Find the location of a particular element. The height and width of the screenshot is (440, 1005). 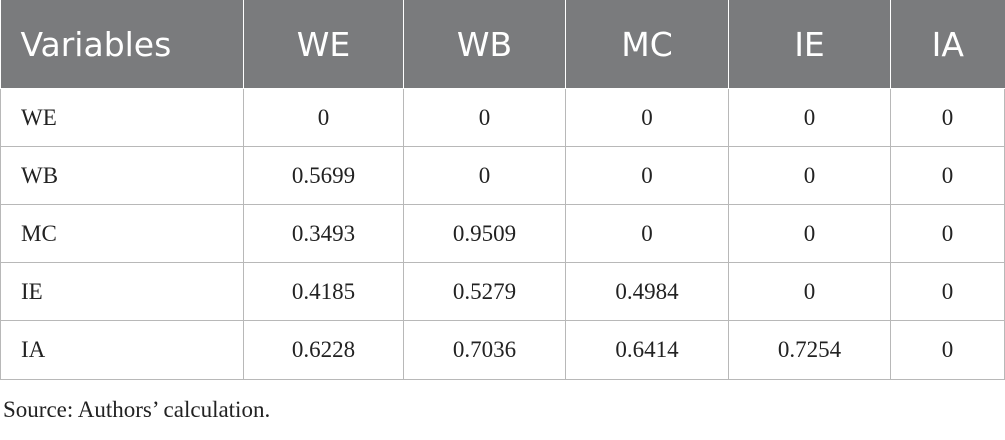

header-cell-wb: WB is located at coordinates (484, 44).